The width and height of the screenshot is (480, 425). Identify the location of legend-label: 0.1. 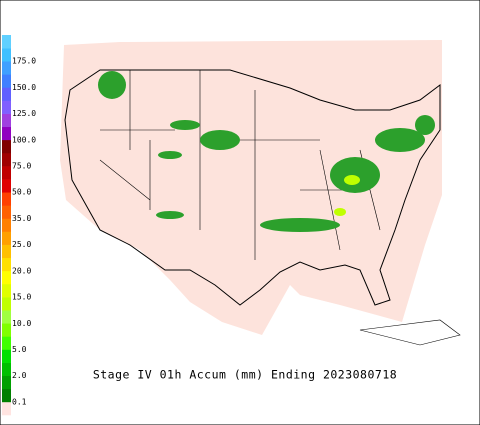
(19, 401).